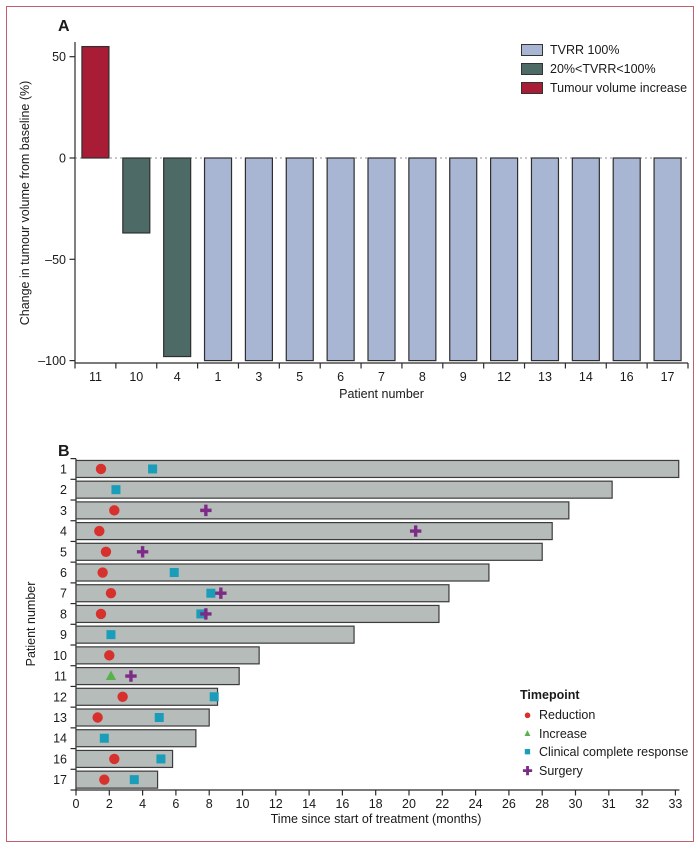 The image size is (700, 848). I want to click on x-tick-label: 7, so click(381, 377).